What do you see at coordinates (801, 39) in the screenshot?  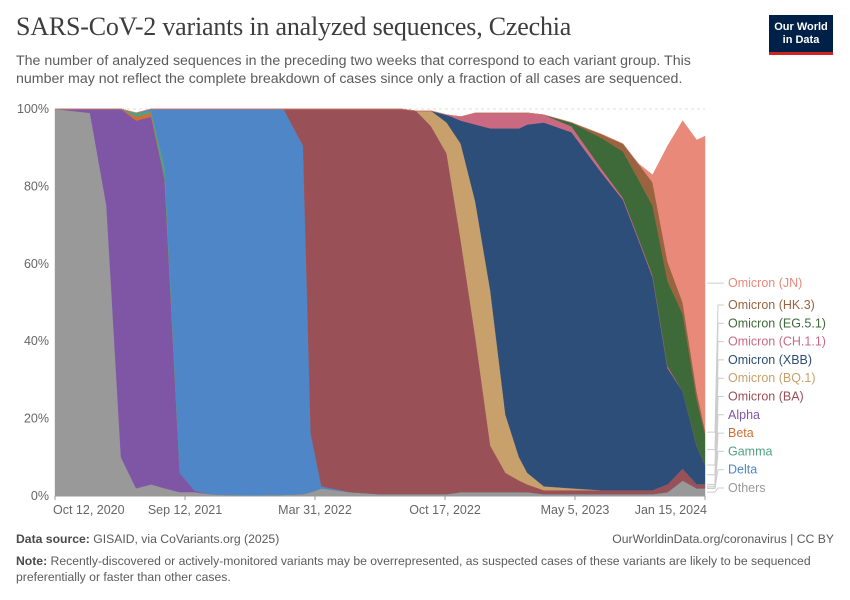 I see `logo-line-2: in Data` at bounding box center [801, 39].